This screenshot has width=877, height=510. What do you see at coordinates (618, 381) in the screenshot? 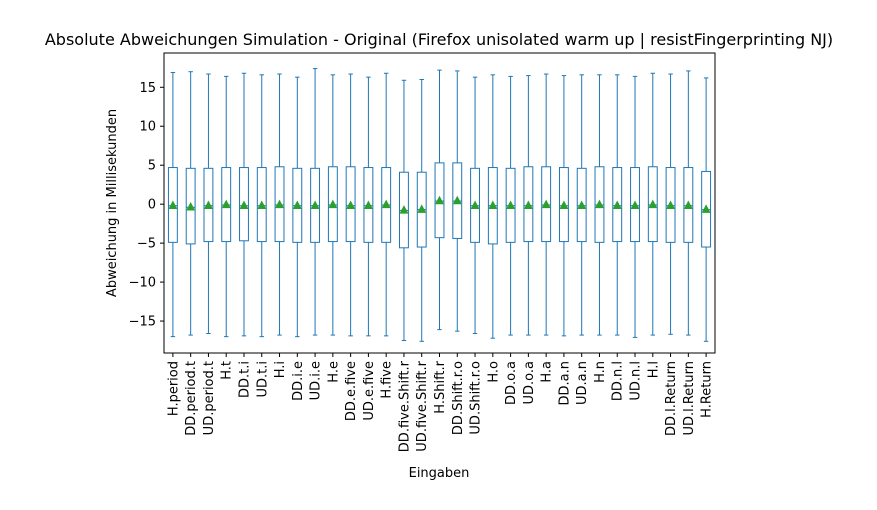
I see `x-tick-label: DD.n.l` at bounding box center [618, 381].